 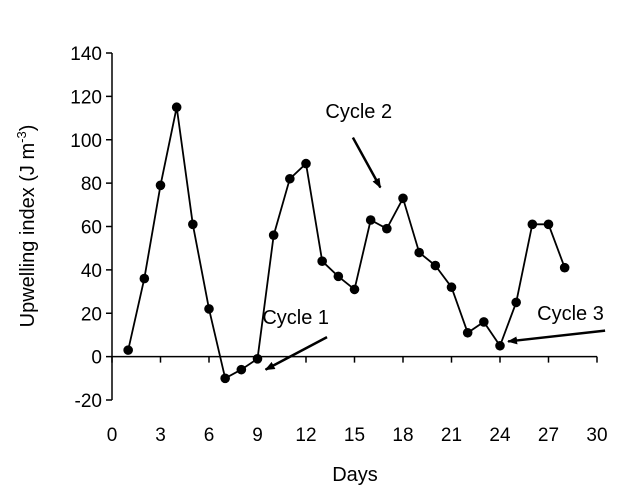 What do you see at coordinates (209, 435) in the screenshot?
I see `x-tick-label: 6` at bounding box center [209, 435].